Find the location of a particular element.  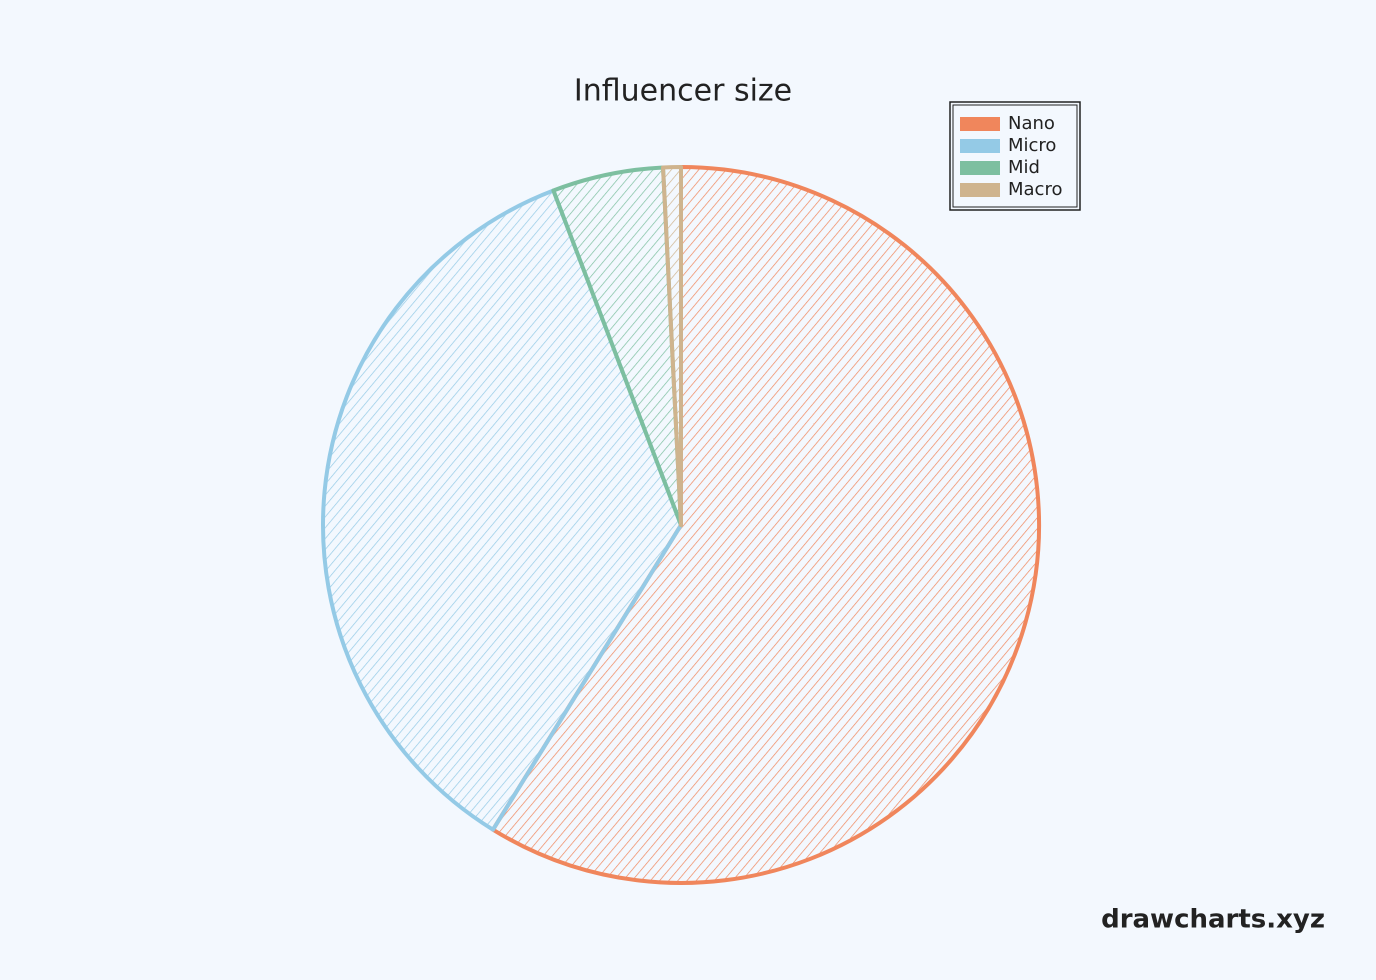

legend-box is located at coordinates (1015, 156).